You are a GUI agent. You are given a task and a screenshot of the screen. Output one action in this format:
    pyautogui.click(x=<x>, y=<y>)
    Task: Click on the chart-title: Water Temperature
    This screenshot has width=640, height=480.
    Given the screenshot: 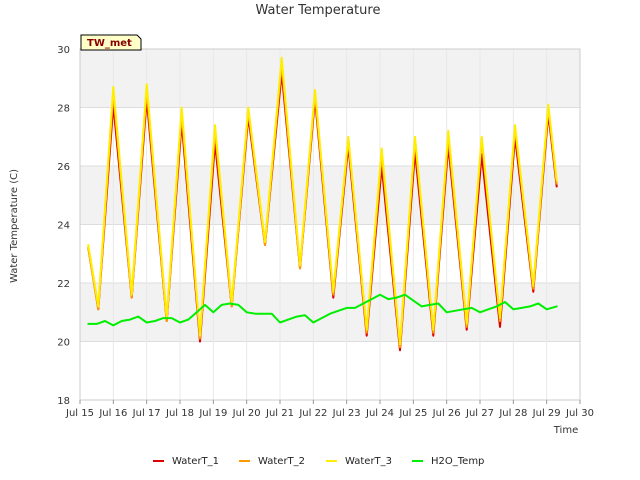 What is the action you would take?
    pyautogui.click(x=318, y=10)
    